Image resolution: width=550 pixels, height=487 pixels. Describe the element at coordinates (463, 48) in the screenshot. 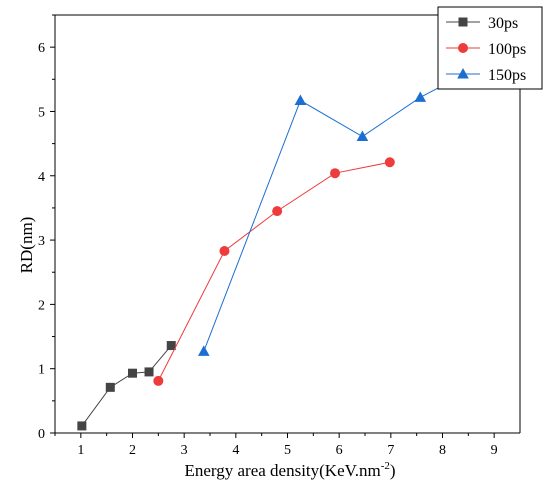

I see `legend-marker-100ps` at that location.